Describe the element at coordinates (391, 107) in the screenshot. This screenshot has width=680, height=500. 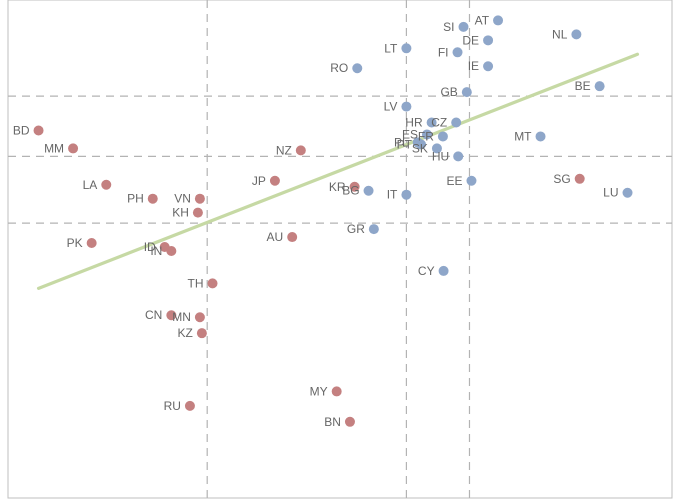
I see `label-lv: LV` at that location.